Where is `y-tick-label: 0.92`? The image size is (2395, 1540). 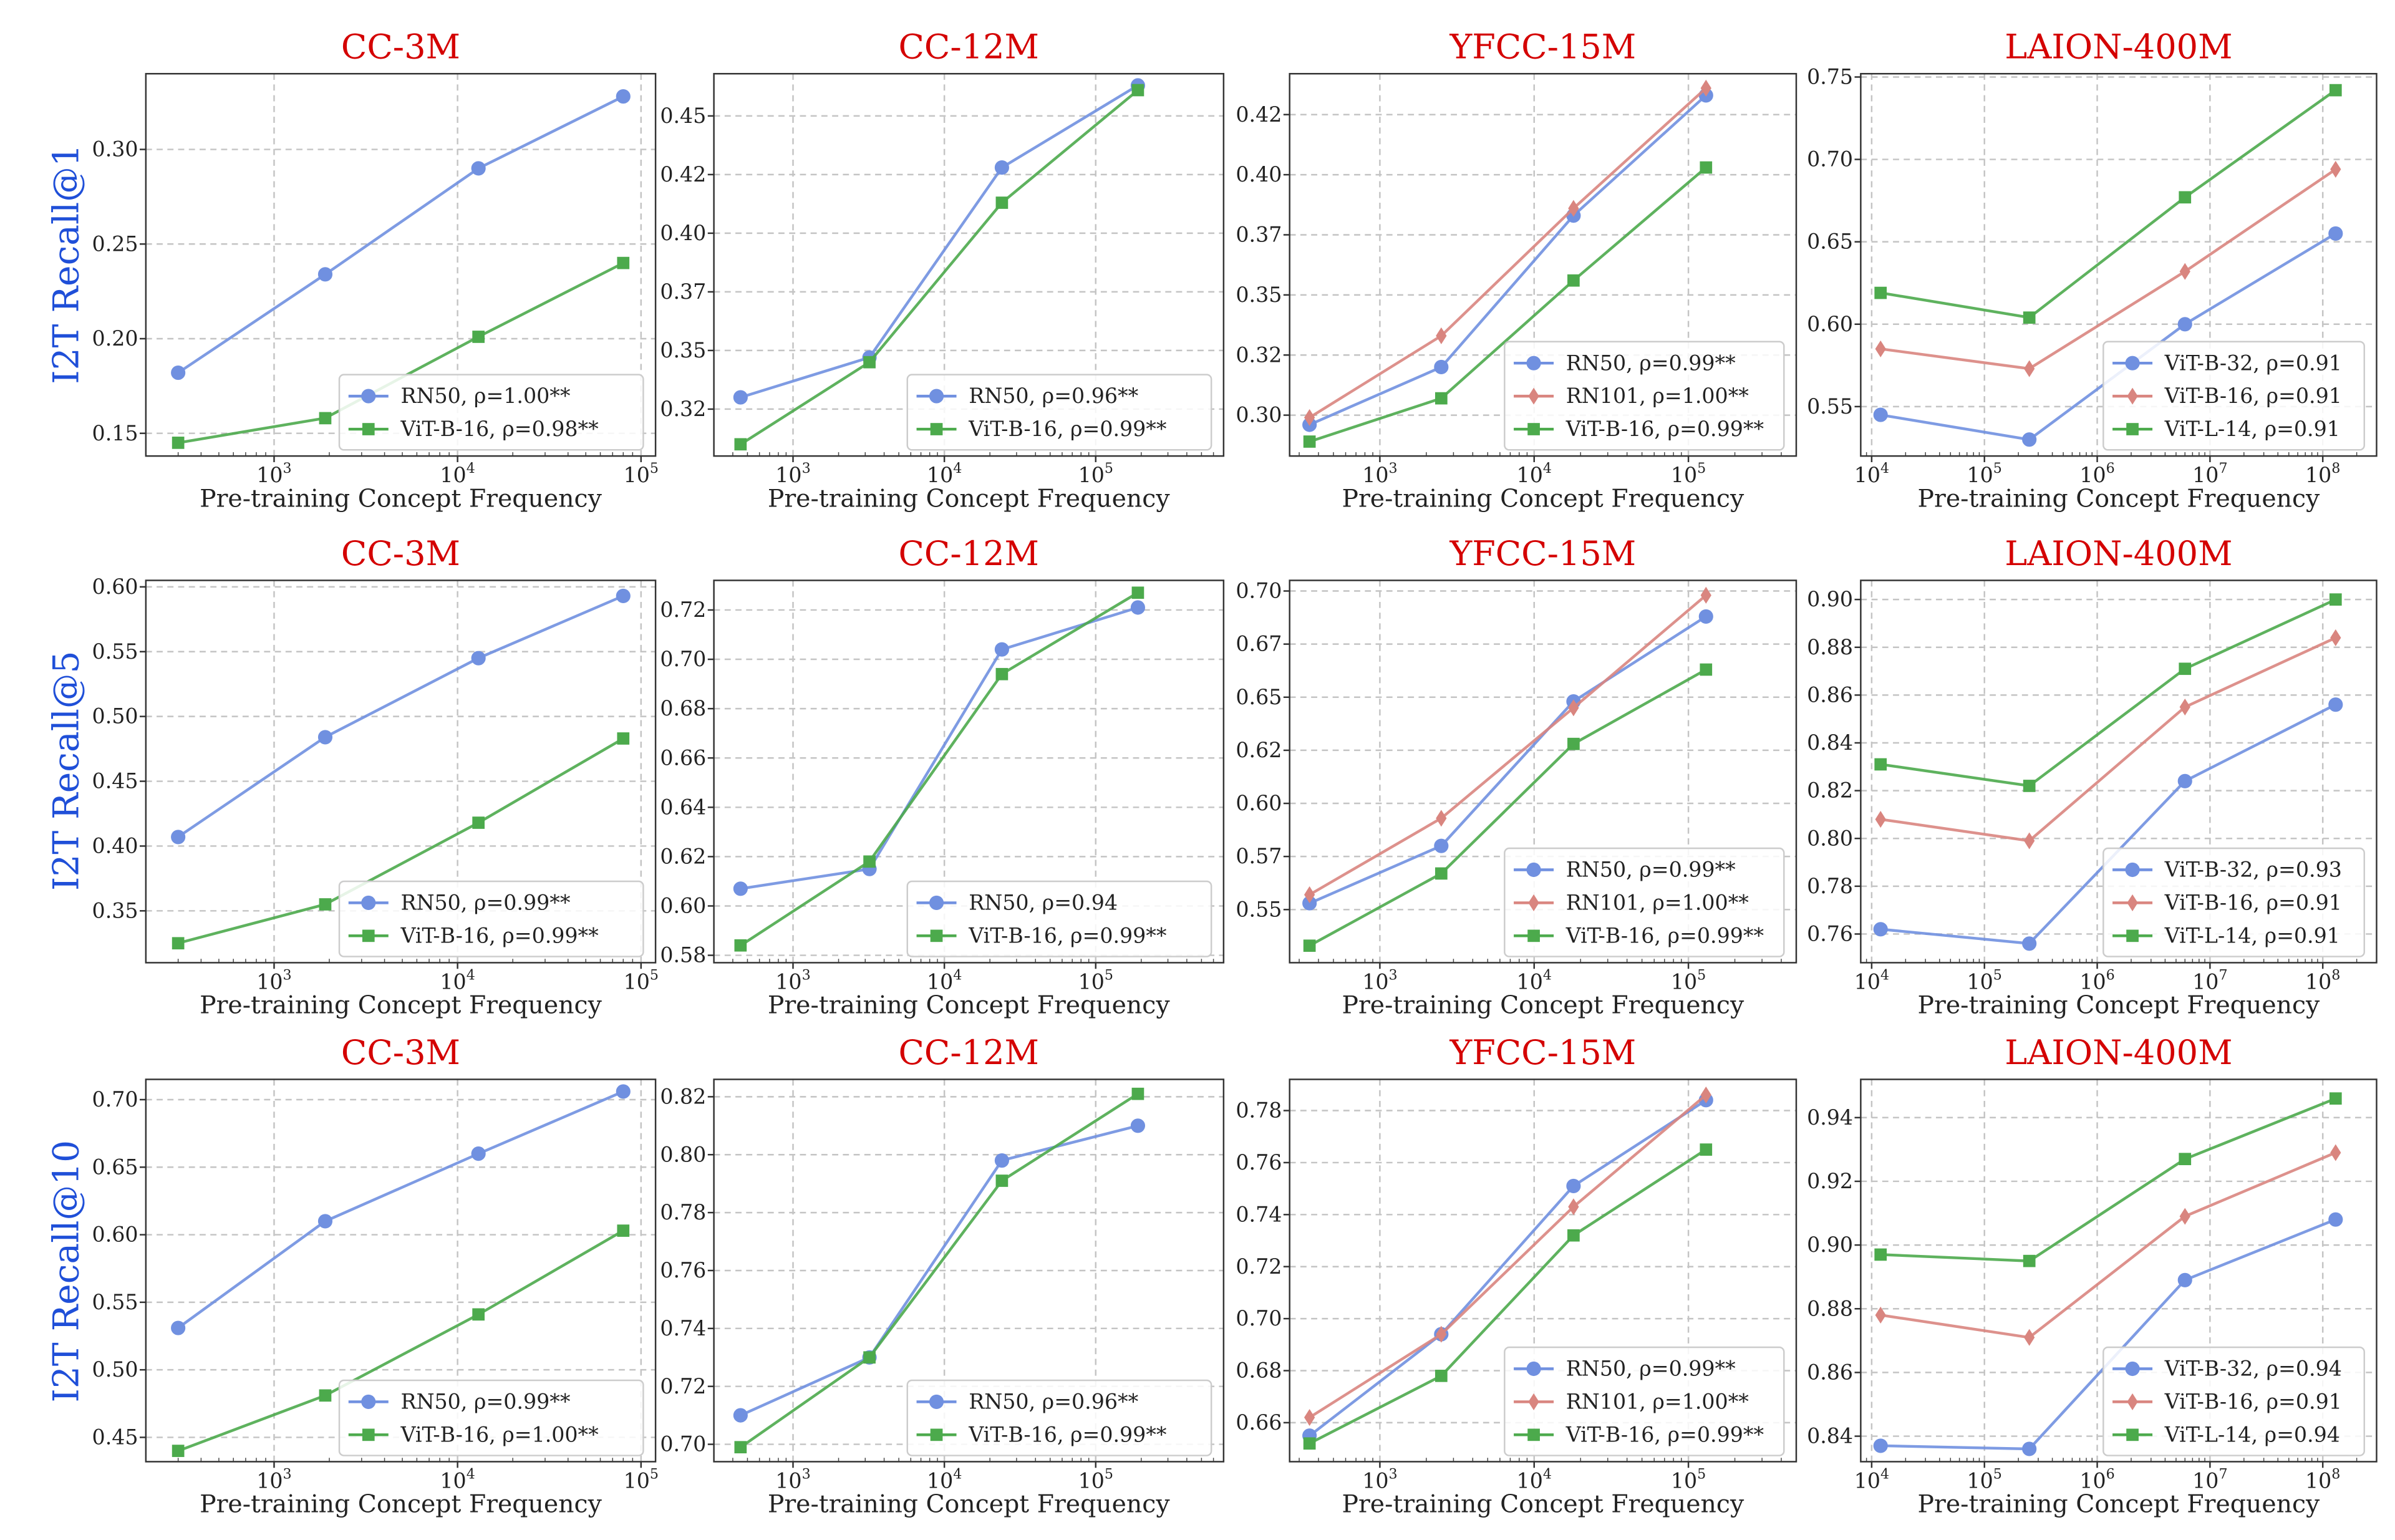
y-tick-label: 0.92 is located at coordinates (1830, 1181).